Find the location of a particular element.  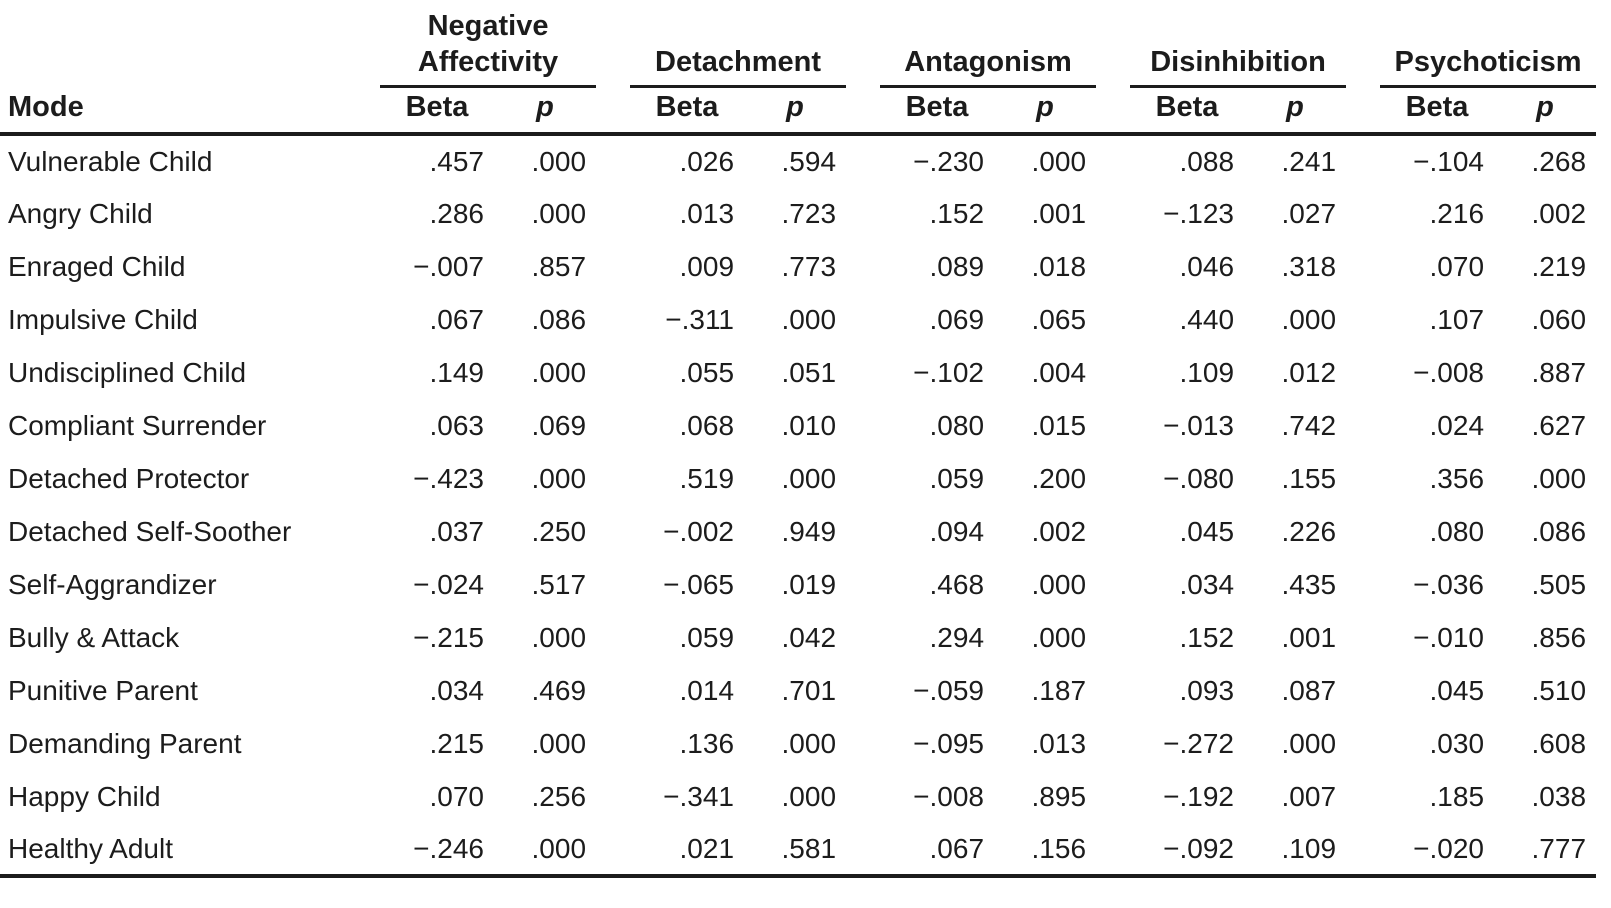

p-value-cell: .219 is located at coordinates (1559, 266).